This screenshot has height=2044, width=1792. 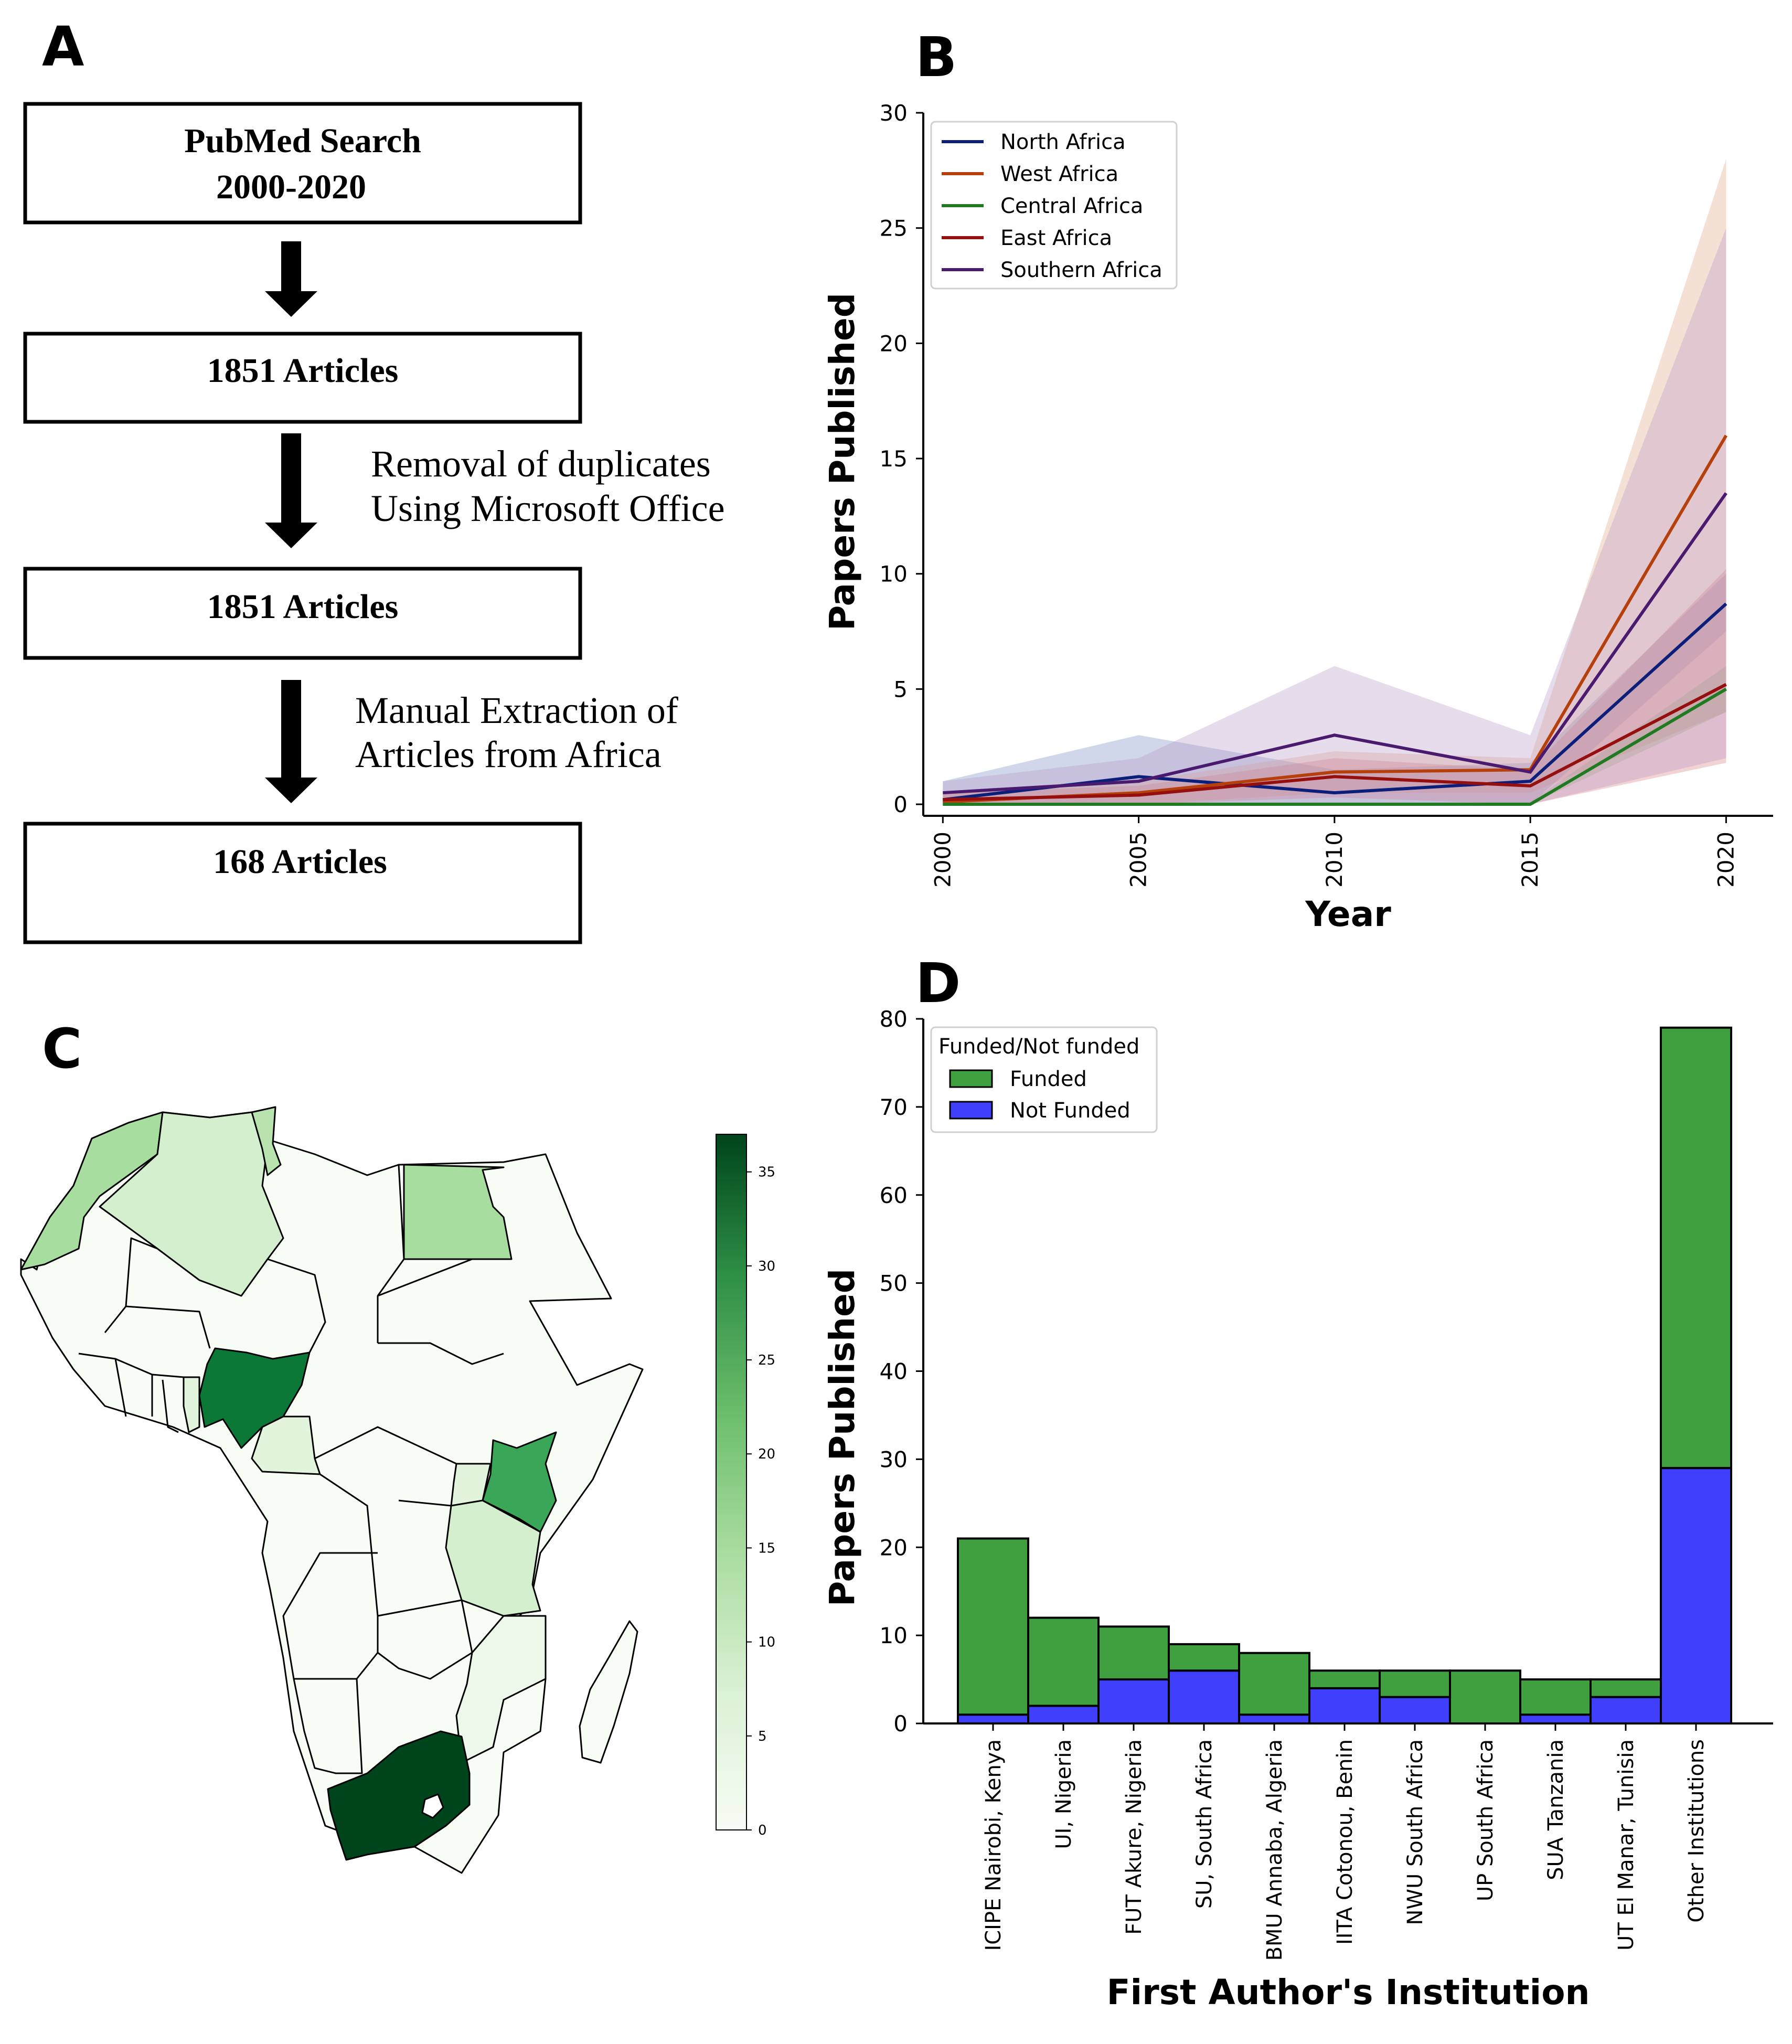 I want to click on x-tick-label: SU, South Africa, so click(x=1204, y=1824).